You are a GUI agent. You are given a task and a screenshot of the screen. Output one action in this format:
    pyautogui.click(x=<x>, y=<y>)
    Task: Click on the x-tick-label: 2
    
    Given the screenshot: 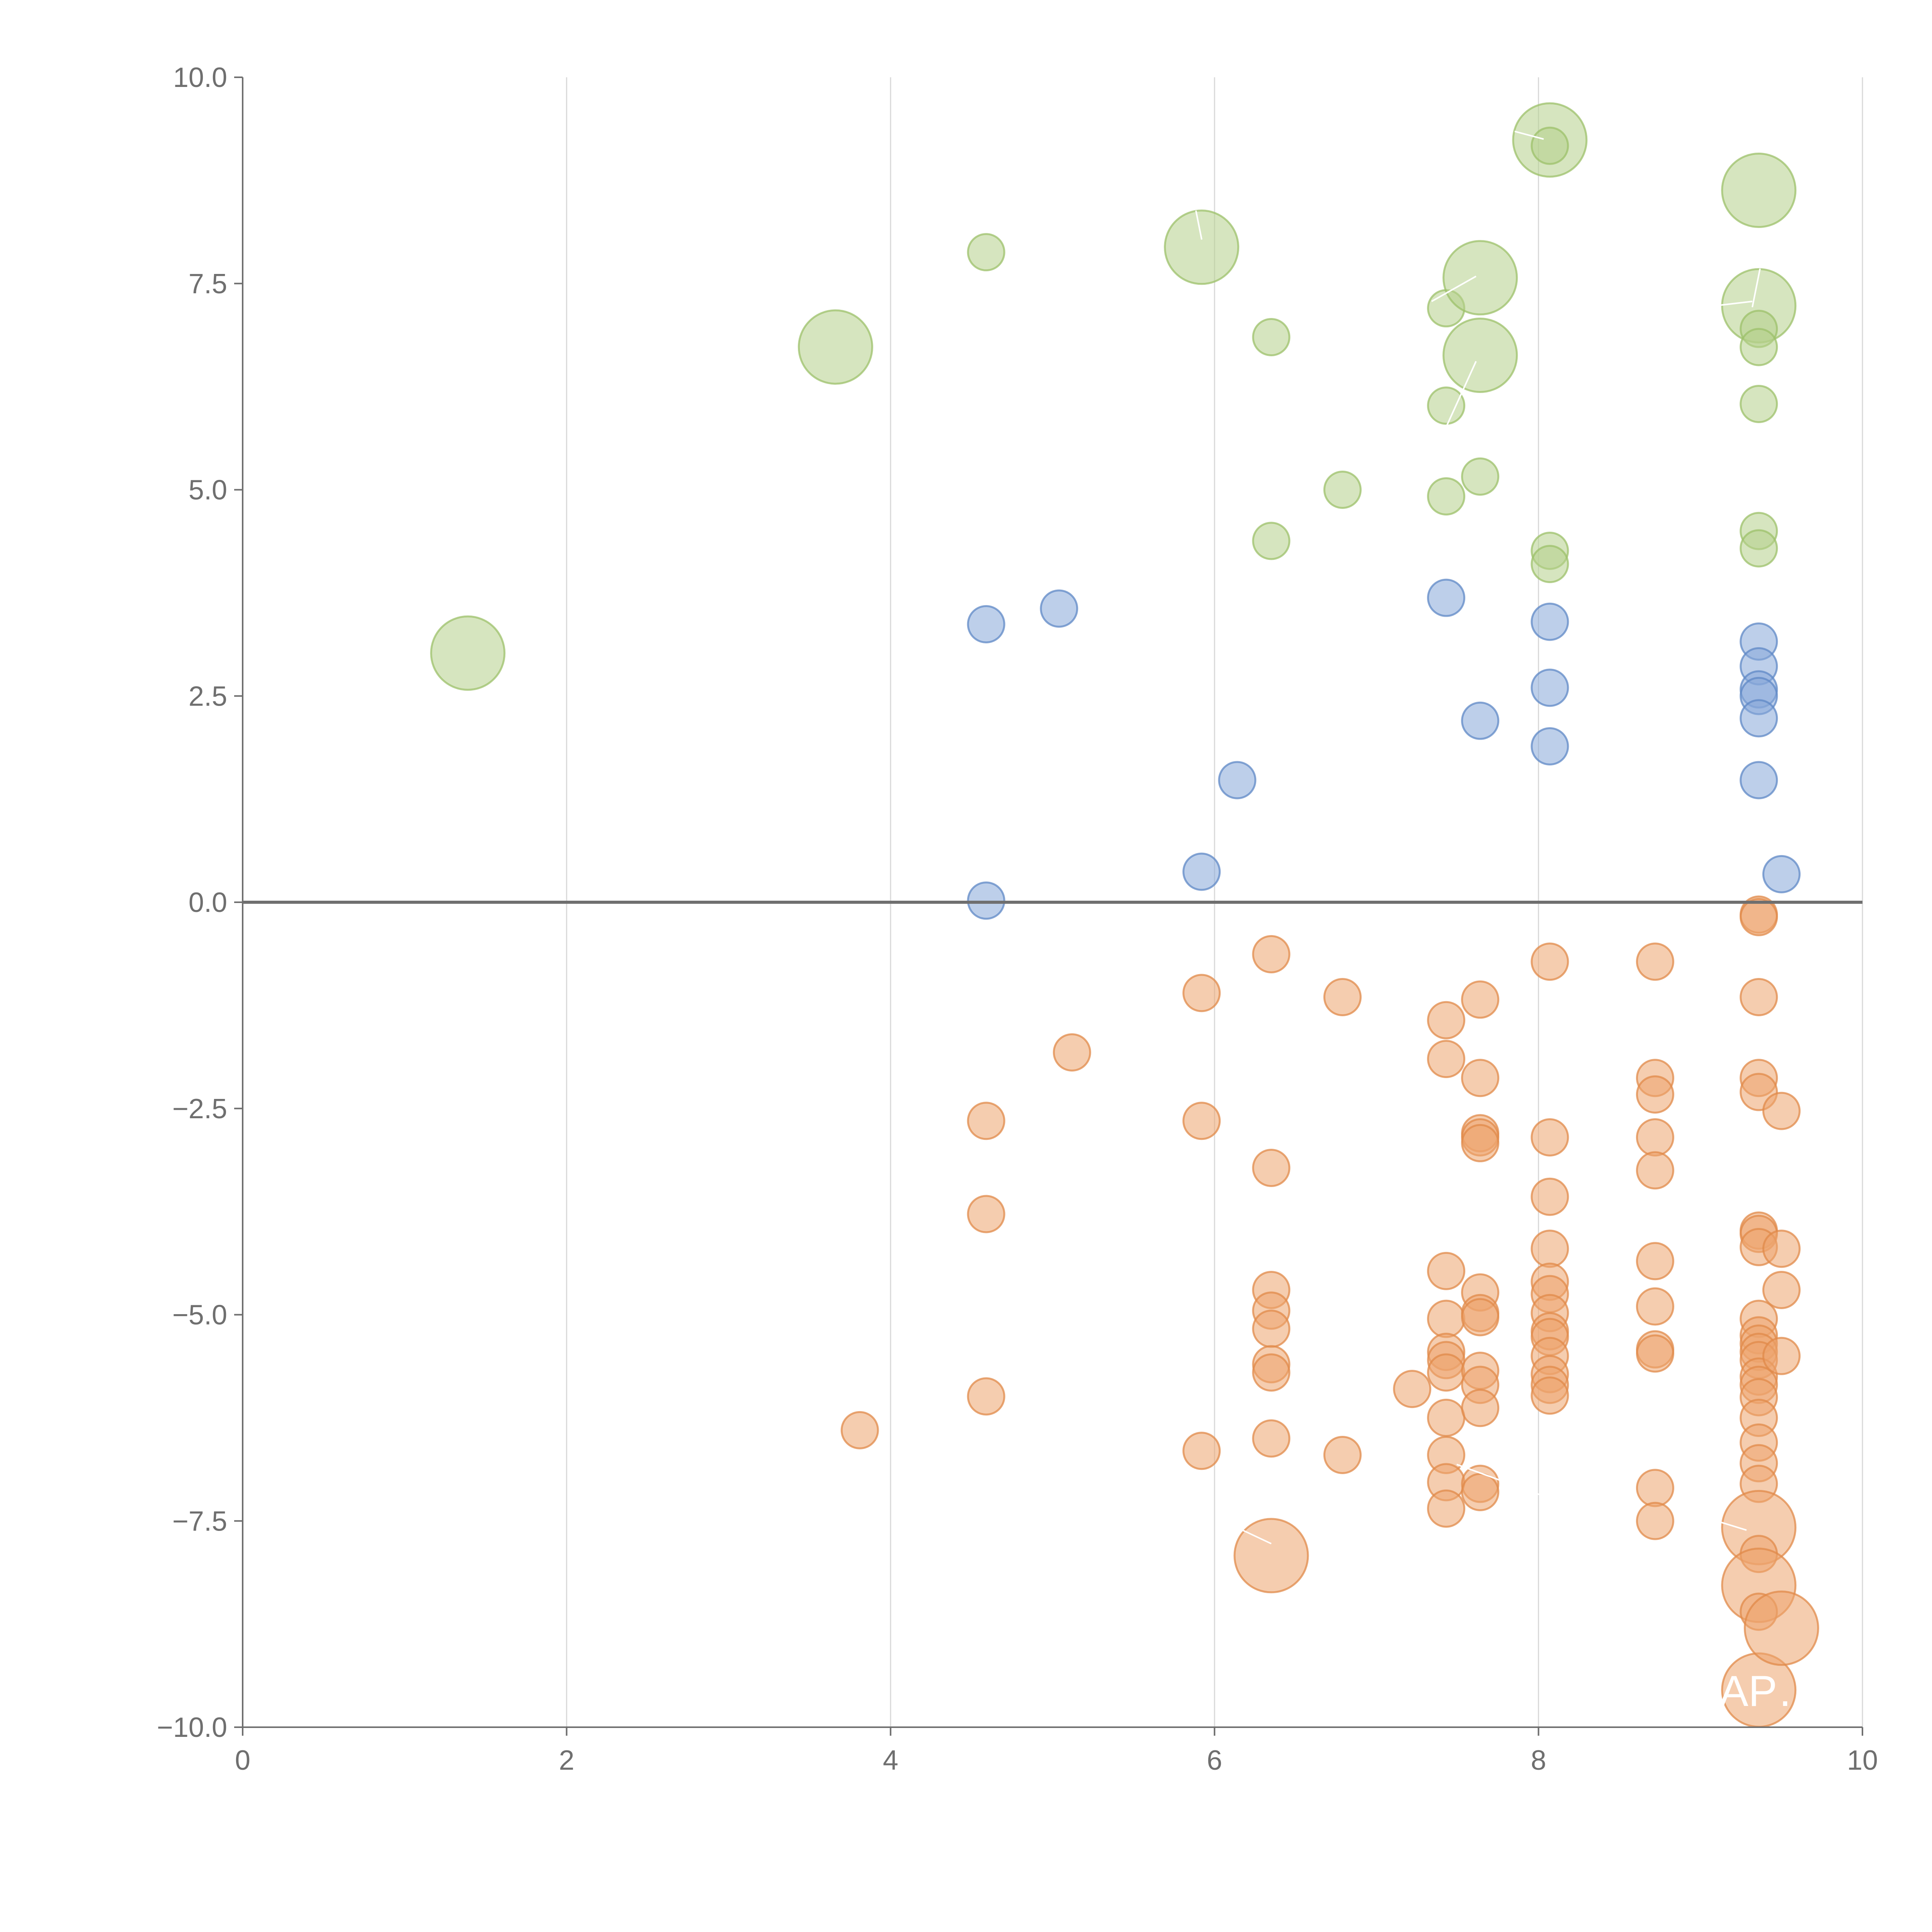 What is the action you would take?
    pyautogui.click(x=567, y=1760)
    